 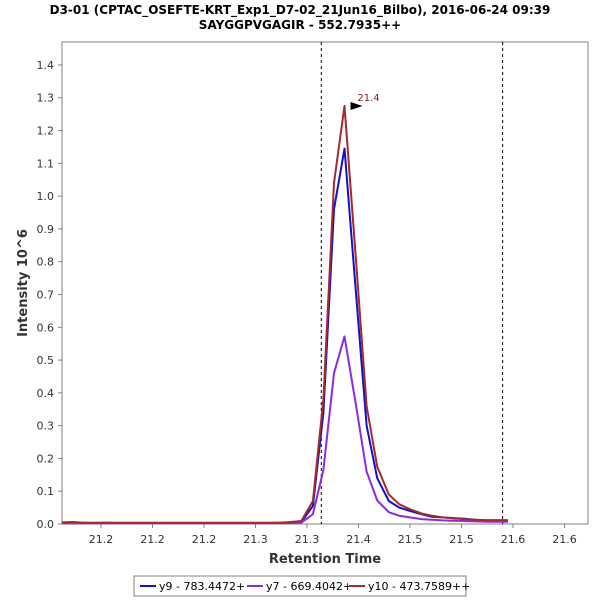 What do you see at coordinates (46, 131) in the screenshot?
I see `y-tick-label: 1.2` at bounding box center [46, 131].